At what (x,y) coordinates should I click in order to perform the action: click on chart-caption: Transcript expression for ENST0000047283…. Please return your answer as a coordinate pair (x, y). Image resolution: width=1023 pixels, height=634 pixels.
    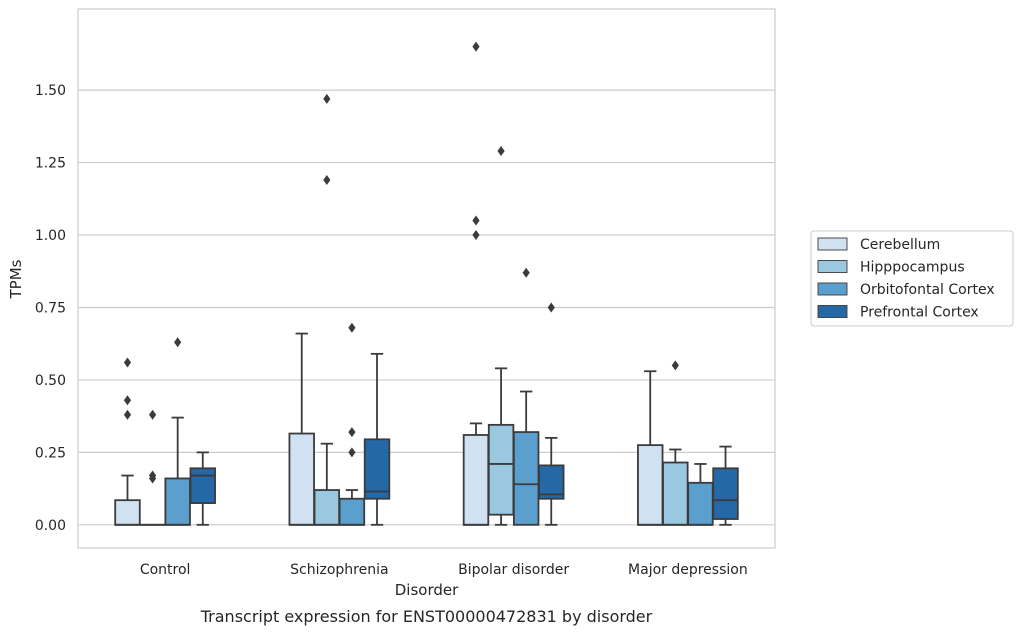
    Looking at the image, I should click on (426, 616).